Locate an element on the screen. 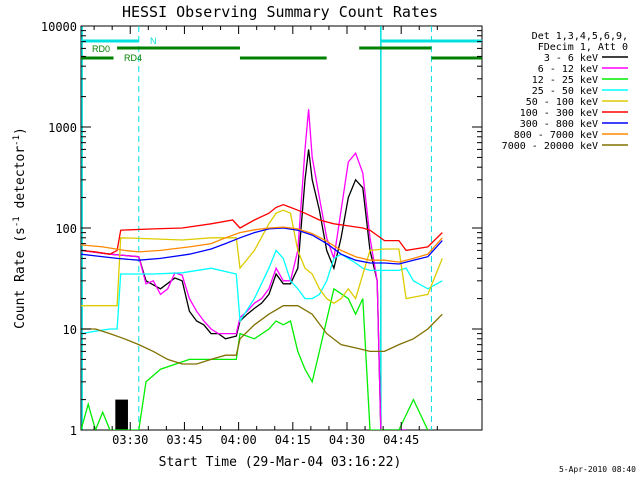  x-tick-label-2: 04:00 is located at coordinates (239, 440).